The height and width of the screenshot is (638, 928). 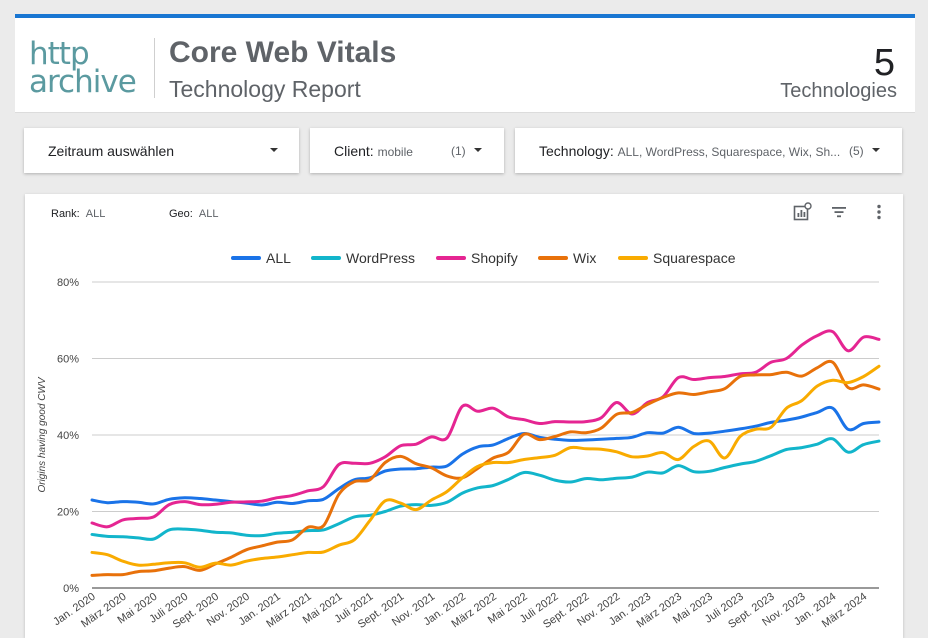 I want to click on y-tick-label: 40%, so click(x=68, y=436).